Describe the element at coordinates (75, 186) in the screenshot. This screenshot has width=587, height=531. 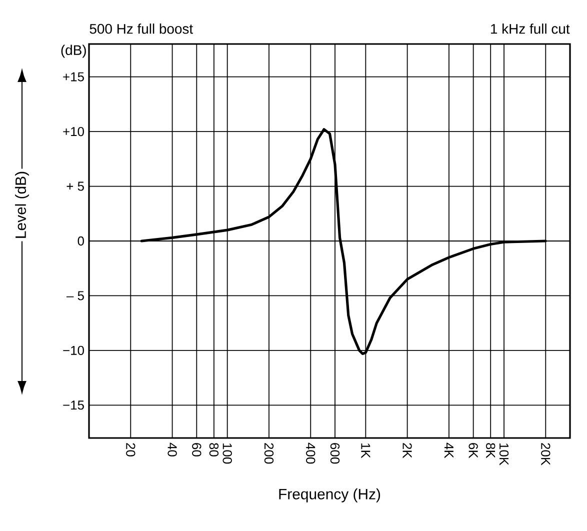
I see `y-tick-label: + 5` at that location.